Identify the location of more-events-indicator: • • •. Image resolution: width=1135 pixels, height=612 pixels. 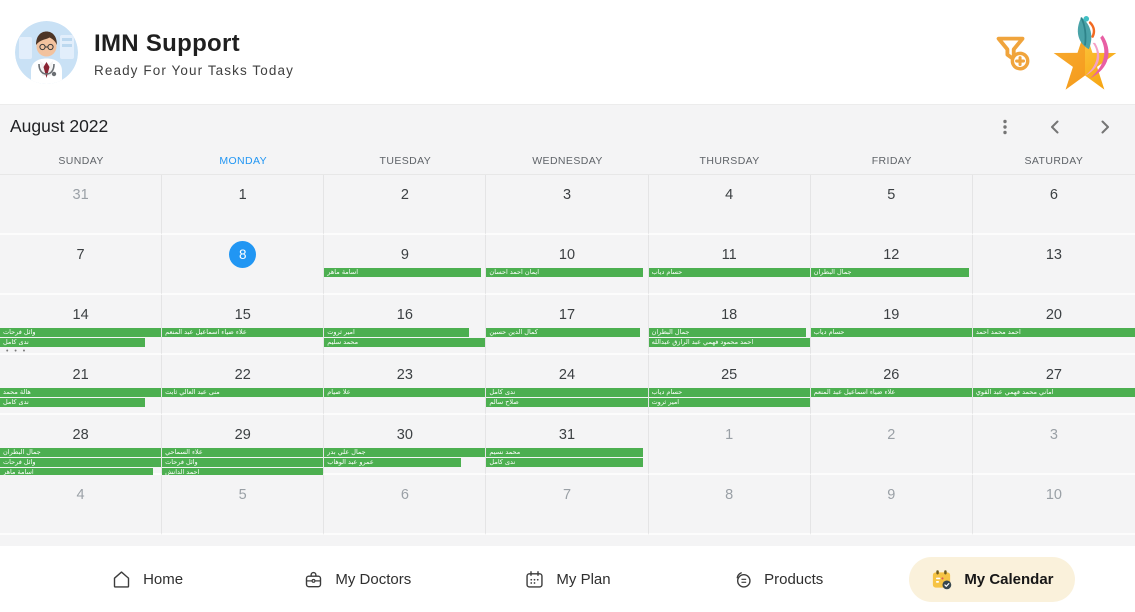
(17, 351).